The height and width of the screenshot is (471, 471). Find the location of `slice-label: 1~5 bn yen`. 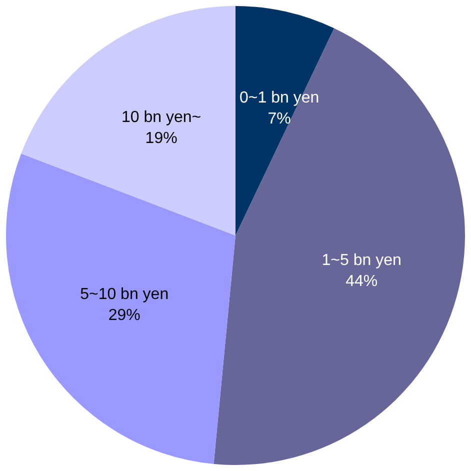

slice-label: 1~5 bn yen is located at coordinates (362, 260).